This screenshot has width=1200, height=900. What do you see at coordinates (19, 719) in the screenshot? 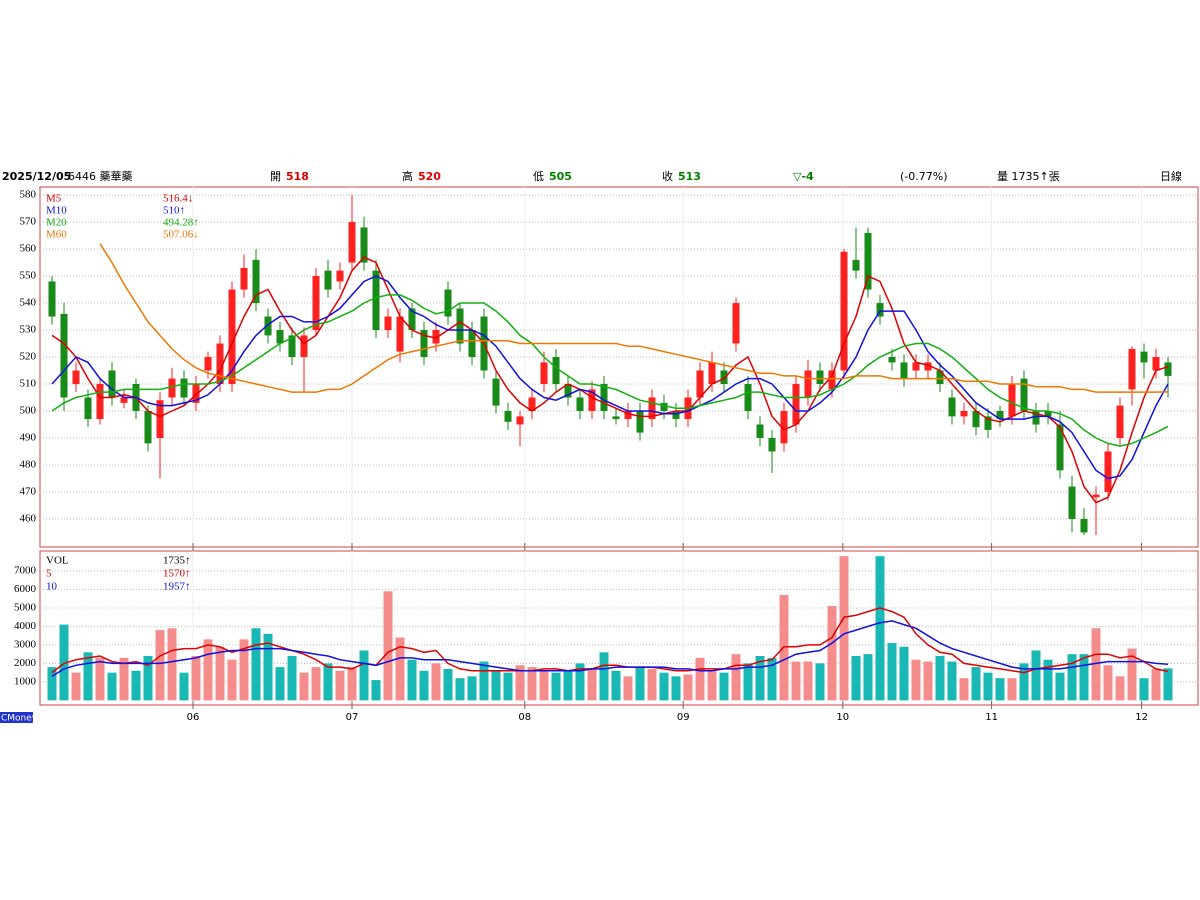
I see `watermark: CMoney` at bounding box center [19, 719].